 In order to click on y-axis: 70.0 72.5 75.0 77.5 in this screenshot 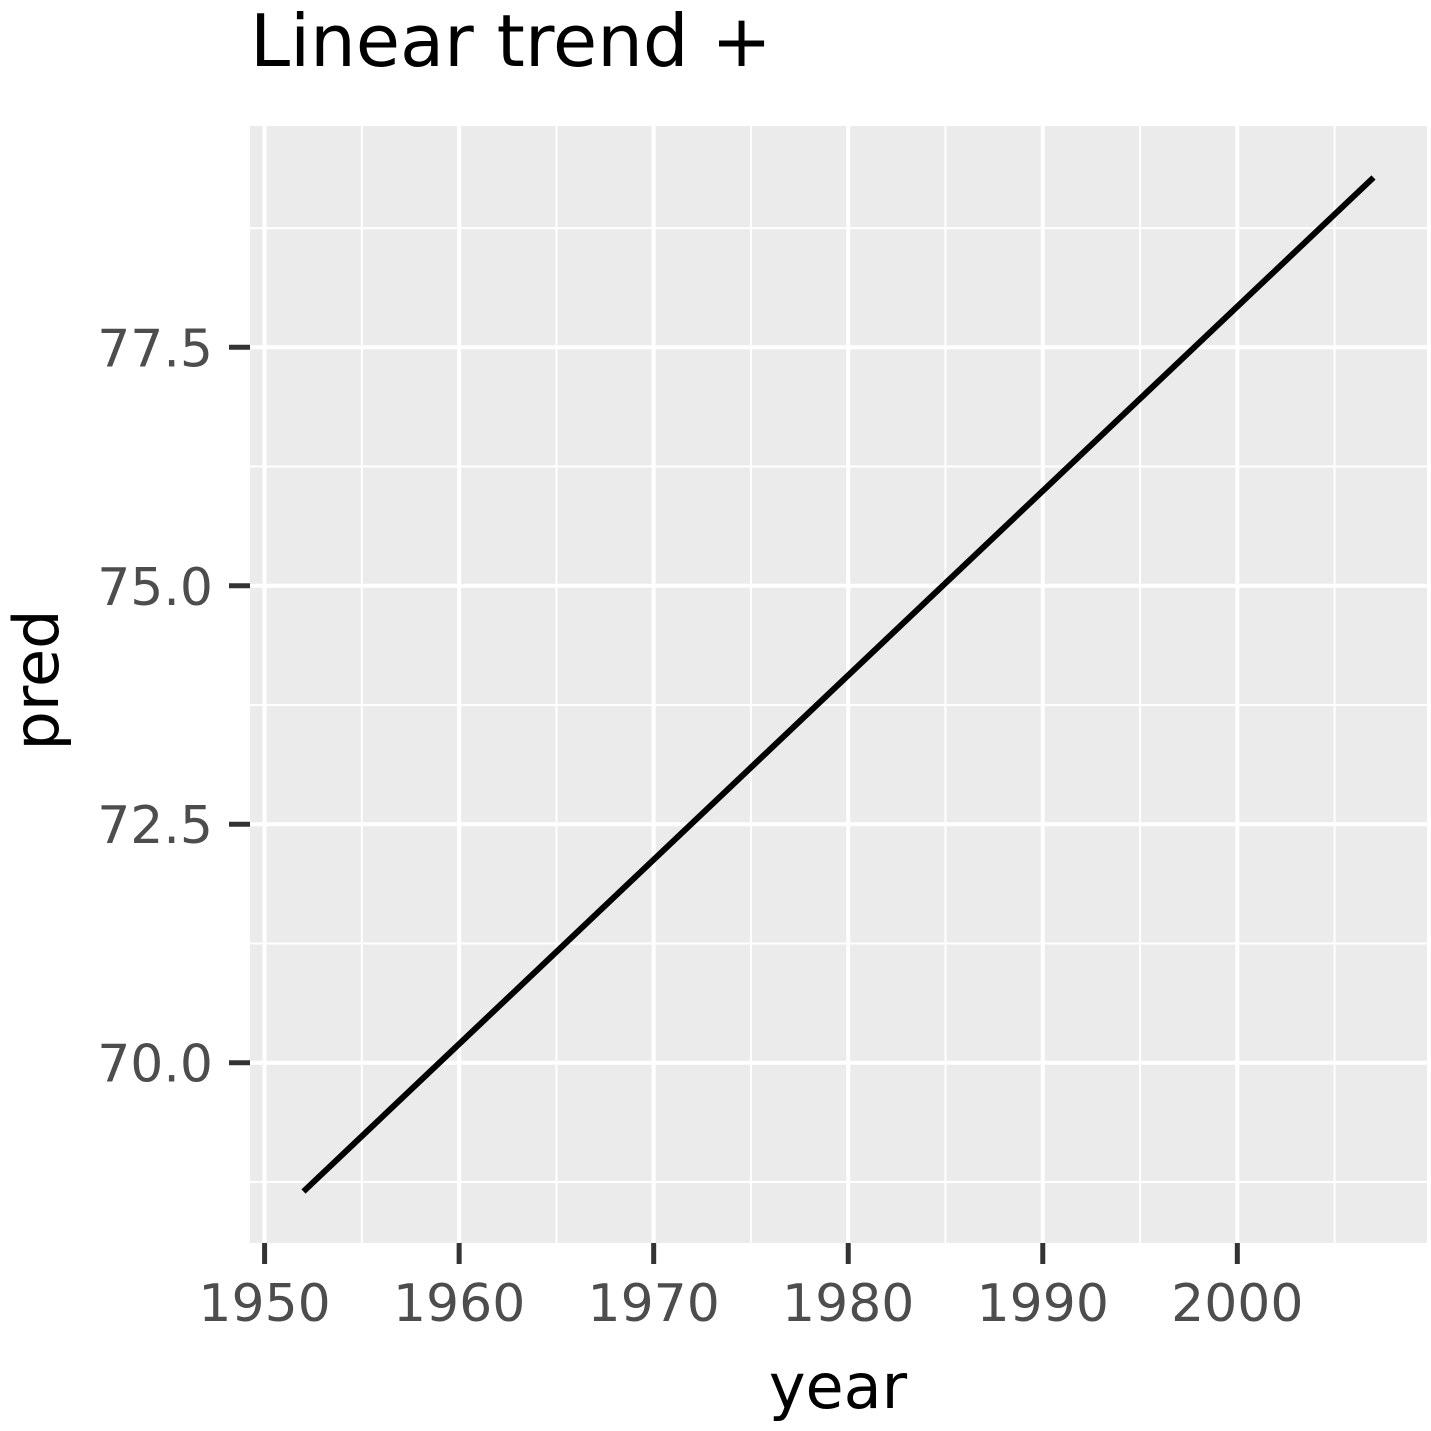, I will do `click(173, 707)`.